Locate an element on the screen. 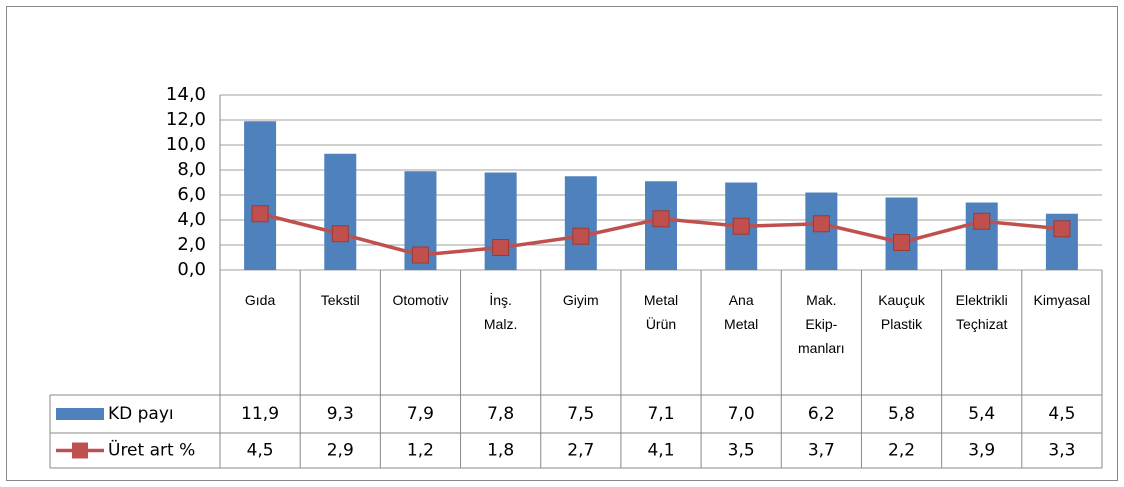  y-tick-label: 14,0 is located at coordinates (186, 94).